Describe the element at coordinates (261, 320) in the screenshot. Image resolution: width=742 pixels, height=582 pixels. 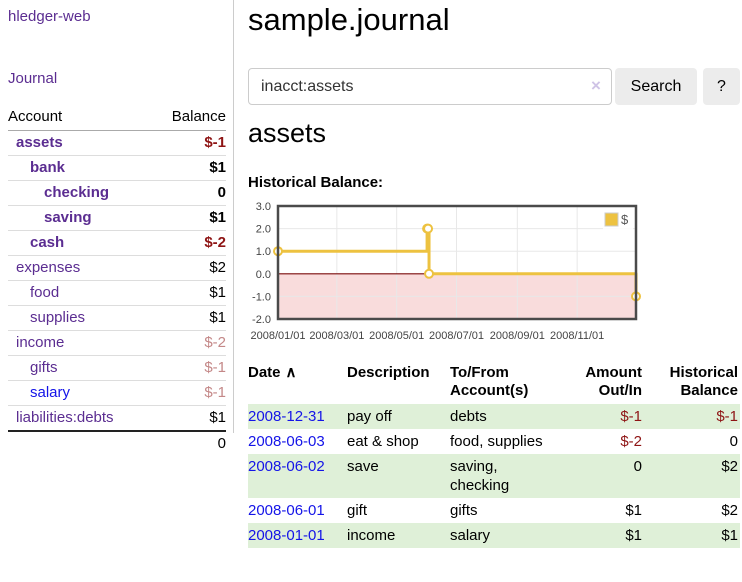
I see `y-tick-label: -2.0` at that location.